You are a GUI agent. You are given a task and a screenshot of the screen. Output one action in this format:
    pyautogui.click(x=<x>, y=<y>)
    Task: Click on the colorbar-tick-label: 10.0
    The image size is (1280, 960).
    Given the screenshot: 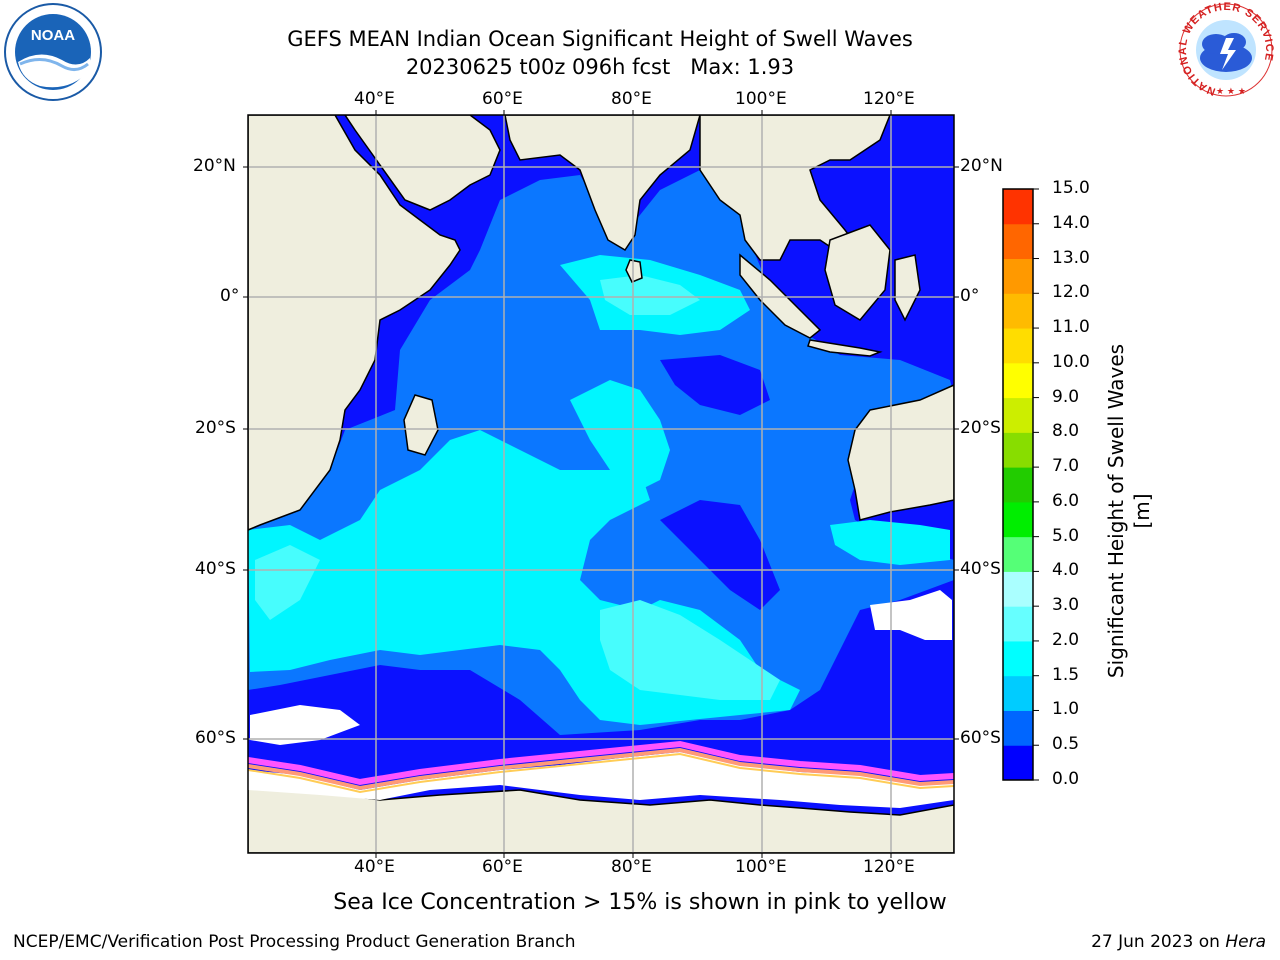 What is the action you would take?
    pyautogui.click(x=1071, y=361)
    